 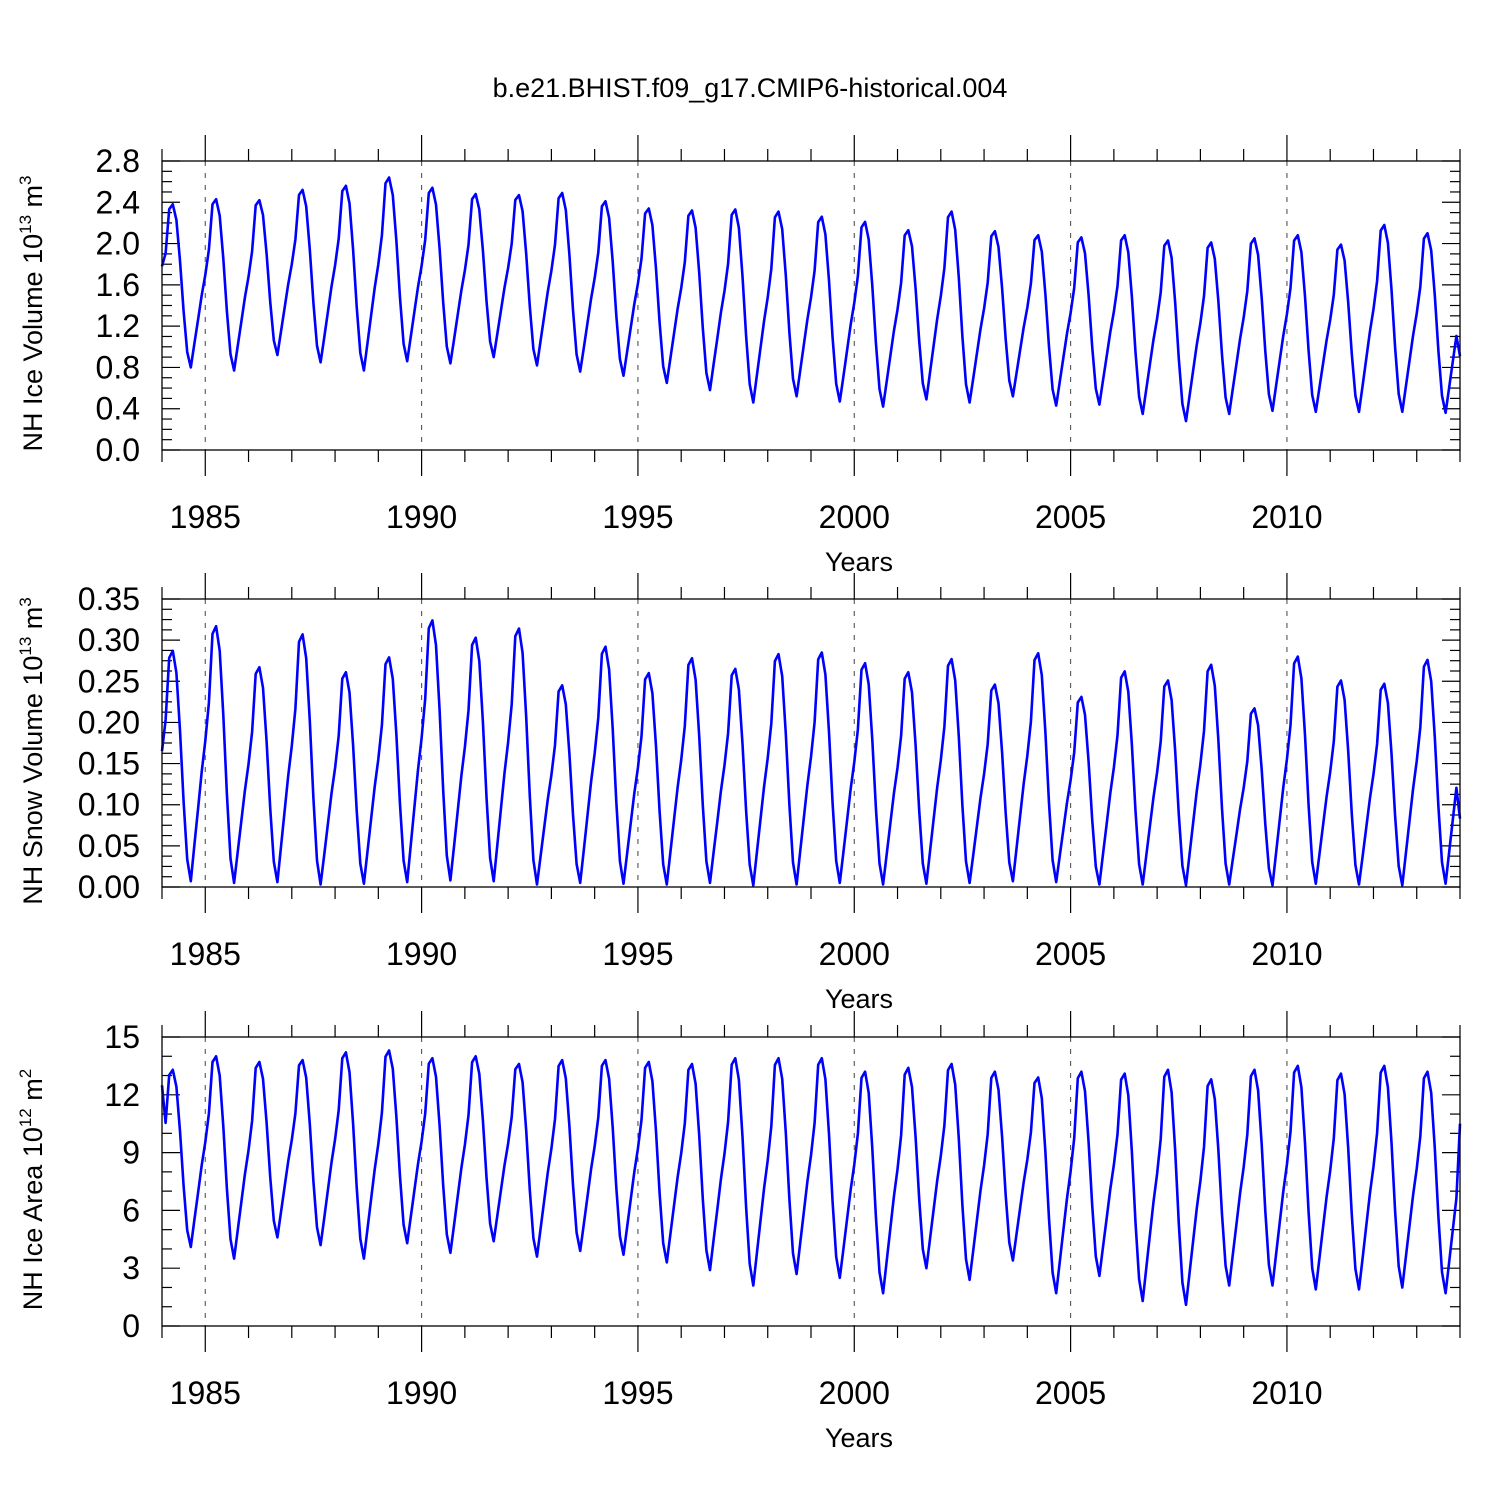 What do you see at coordinates (118, 244) in the screenshot?
I see `y-tick-label: 2.0` at bounding box center [118, 244].